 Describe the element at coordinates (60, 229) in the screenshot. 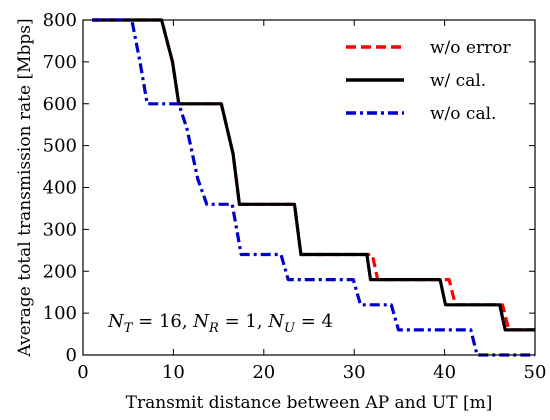

I see `y-tick-label: 300` at that location.